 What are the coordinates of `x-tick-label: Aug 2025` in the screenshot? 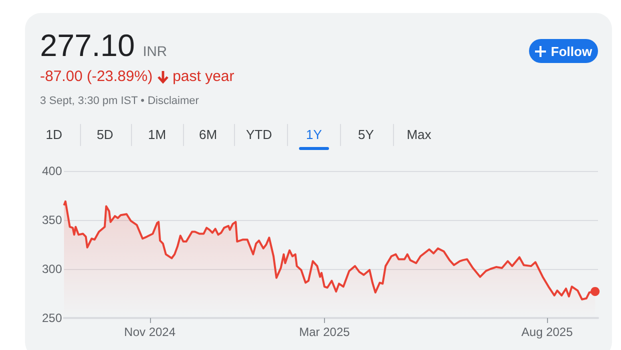 It's located at (547, 332).